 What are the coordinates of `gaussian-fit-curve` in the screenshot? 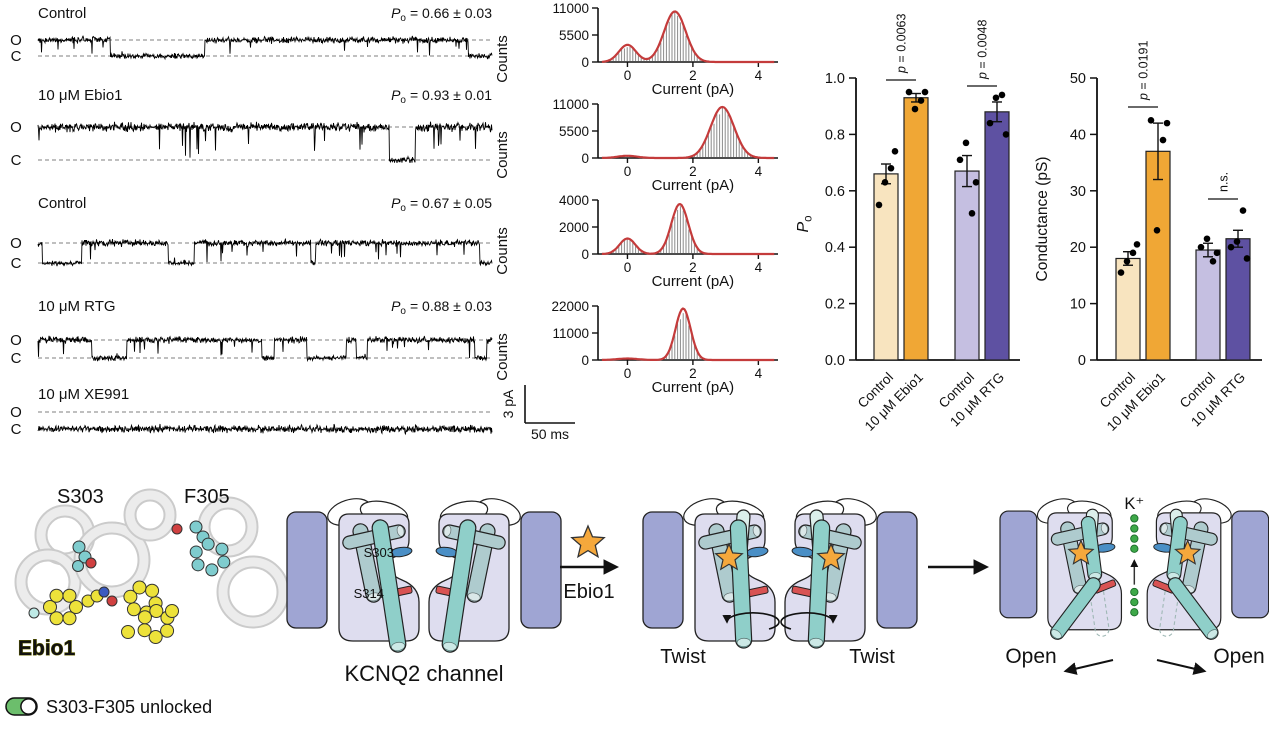 It's located at (688, 334).